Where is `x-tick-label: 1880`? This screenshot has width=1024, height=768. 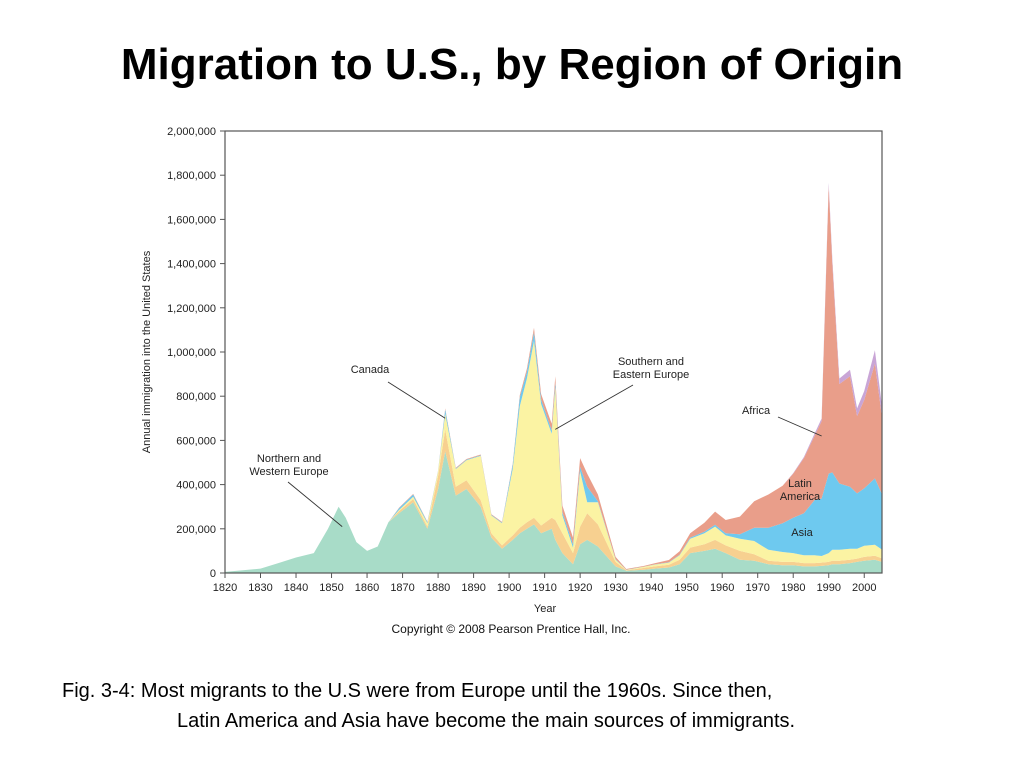 x-tick-label: 1880 is located at coordinates (438, 588).